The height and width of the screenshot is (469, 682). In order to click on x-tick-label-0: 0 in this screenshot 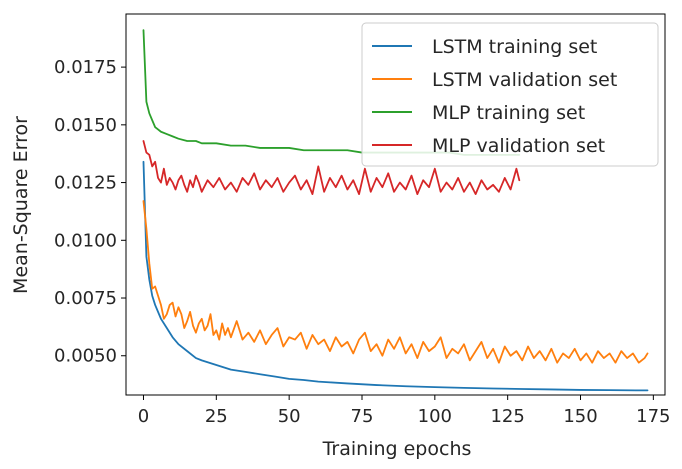, I will do `click(143, 416)`.